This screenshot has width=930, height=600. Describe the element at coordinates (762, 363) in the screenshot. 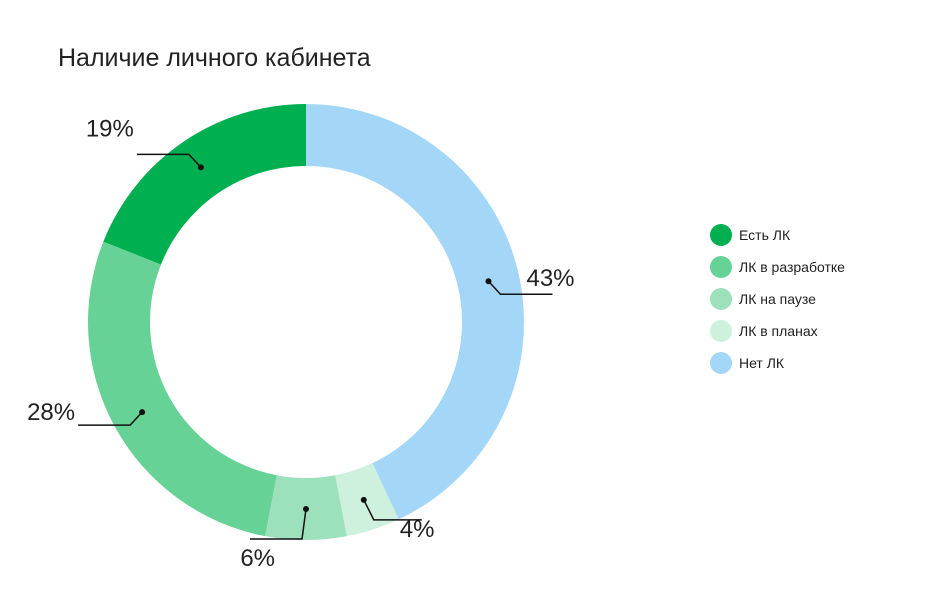

I see `legend-label-no-lk: Нет ЛК` at that location.